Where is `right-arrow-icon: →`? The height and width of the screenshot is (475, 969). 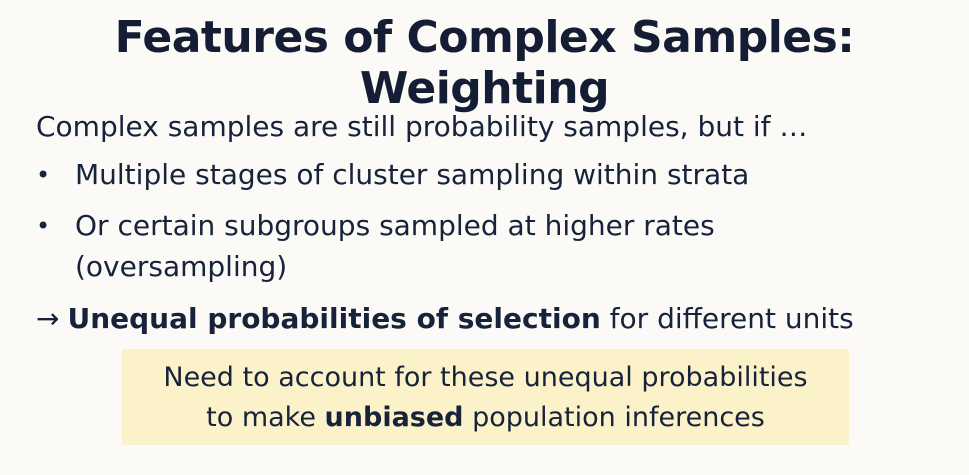
right-arrow-icon: → is located at coordinates (48, 318).